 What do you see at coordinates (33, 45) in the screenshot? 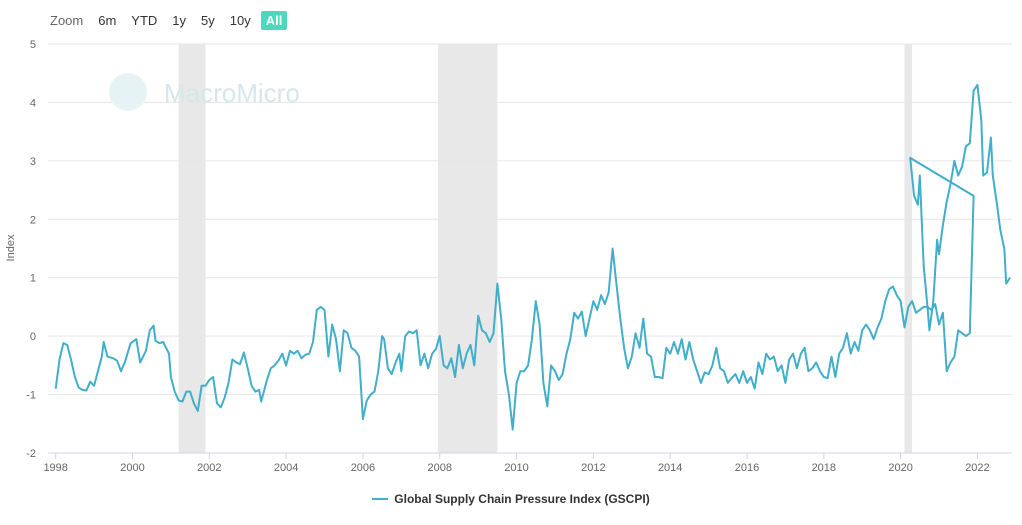
I see `y-tick-label: 5` at bounding box center [33, 45].